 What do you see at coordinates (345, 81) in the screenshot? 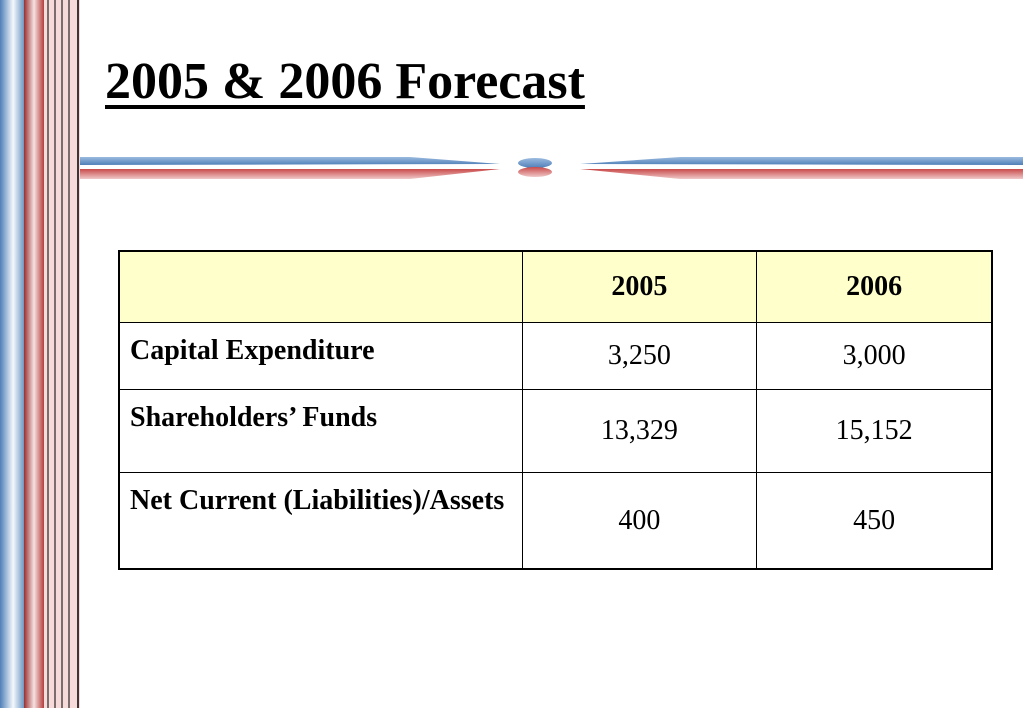
I see `slide-title: 2005 & 2006 Forecast` at bounding box center [345, 81].